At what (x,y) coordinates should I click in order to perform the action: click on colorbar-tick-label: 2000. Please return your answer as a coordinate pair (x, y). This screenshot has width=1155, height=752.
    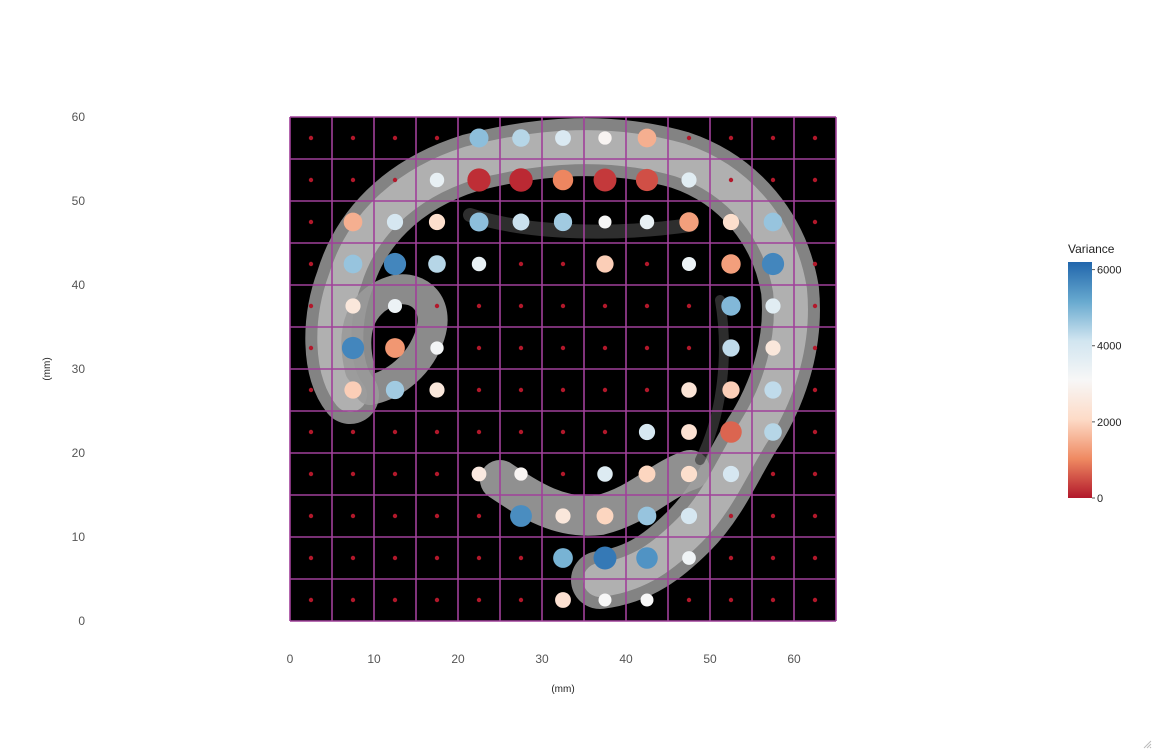
    Looking at the image, I should click on (1109, 423).